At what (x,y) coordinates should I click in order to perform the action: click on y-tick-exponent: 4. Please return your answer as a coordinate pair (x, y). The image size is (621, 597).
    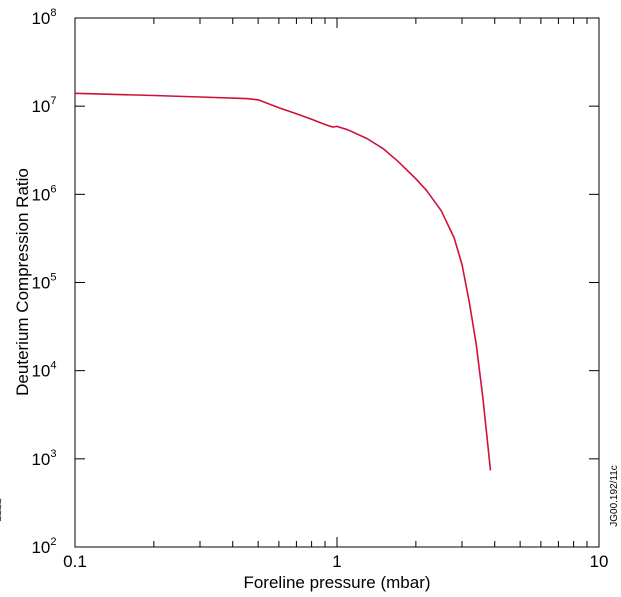
    Looking at the image, I should click on (53, 366).